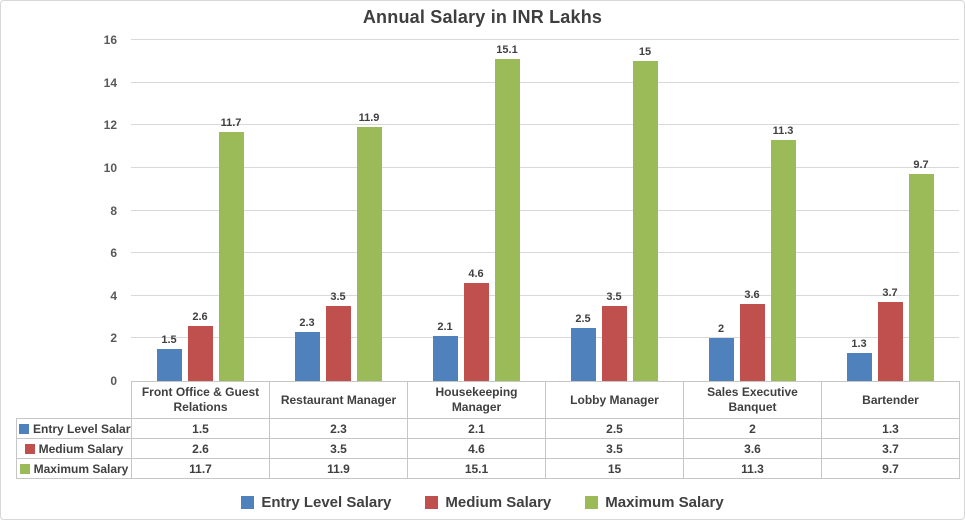 The width and height of the screenshot is (965, 520). What do you see at coordinates (488, 448) in the screenshot?
I see `table-row: Medium Salary 2.6 3.5 4.6 3.5 3.6 3.7` at bounding box center [488, 448].